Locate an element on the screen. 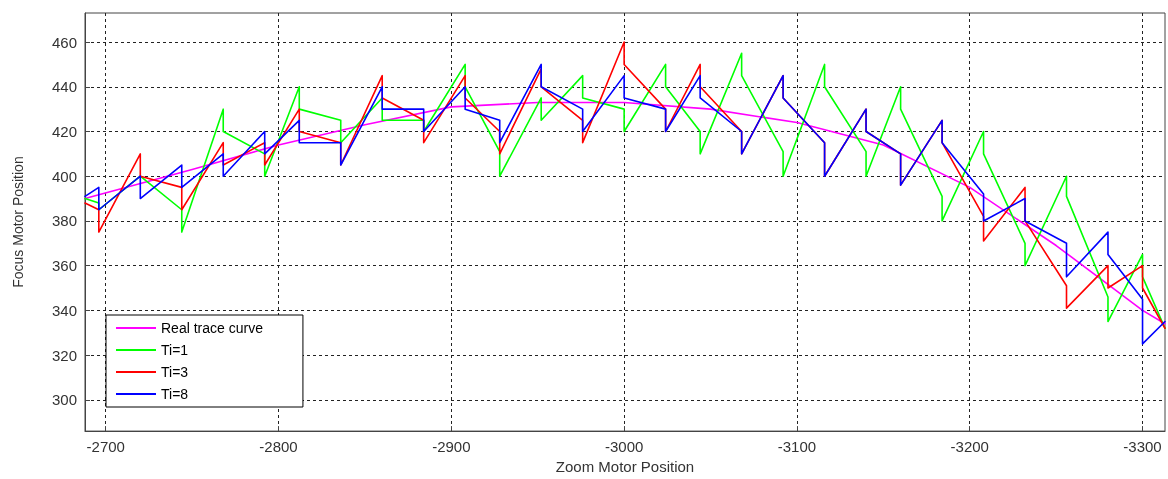 This screenshot has height=479, width=1168. legend-label: Ti=1 is located at coordinates (175, 350).